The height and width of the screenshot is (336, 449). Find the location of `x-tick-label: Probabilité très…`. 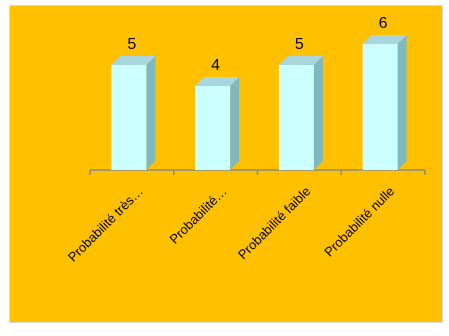

x-tick-label: Probabilité très… is located at coordinates (105, 224).